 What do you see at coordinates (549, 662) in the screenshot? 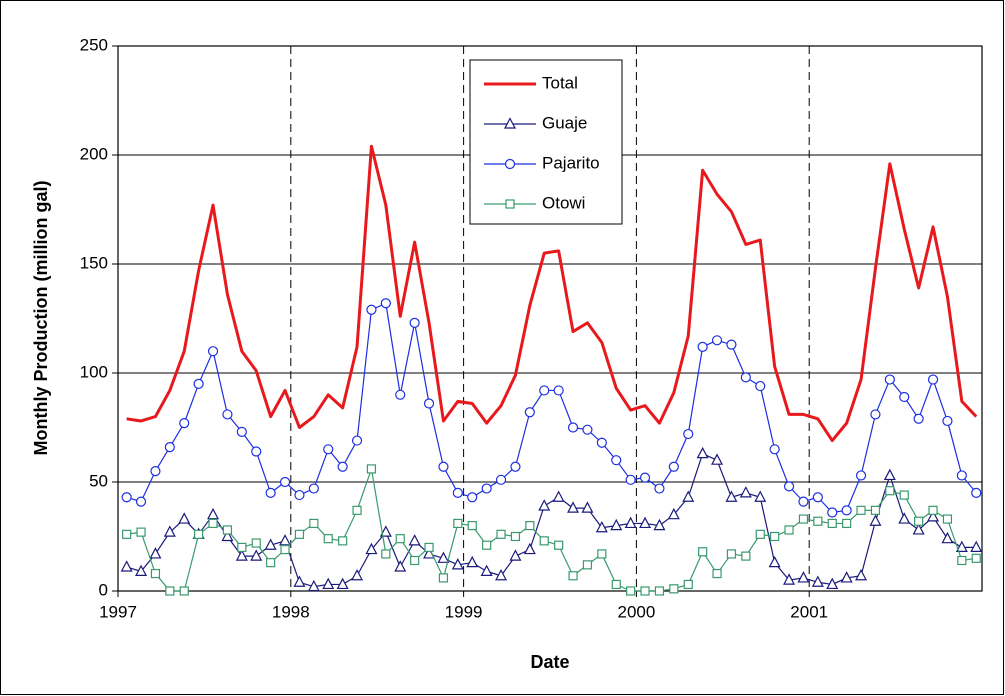
I see `x-axis-title: Date` at bounding box center [549, 662].